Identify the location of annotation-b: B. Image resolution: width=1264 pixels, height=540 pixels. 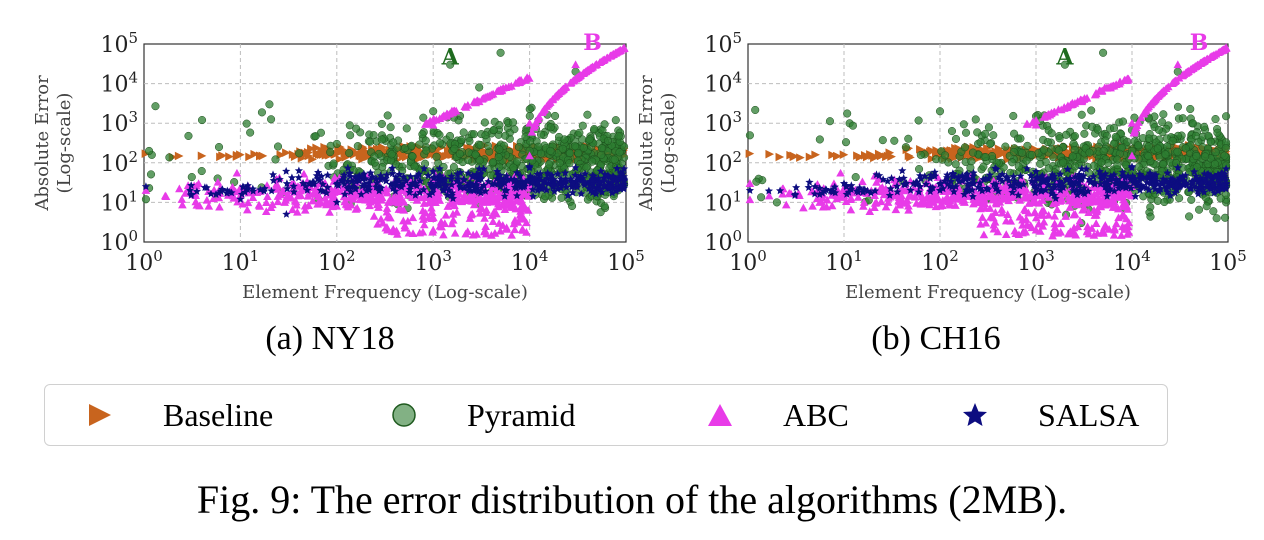
(1199, 43).